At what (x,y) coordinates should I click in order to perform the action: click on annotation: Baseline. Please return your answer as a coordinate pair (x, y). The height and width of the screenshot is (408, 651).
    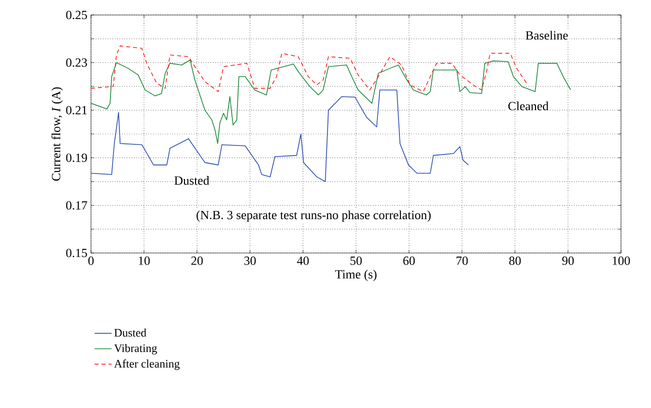
    Looking at the image, I should click on (547, 35).